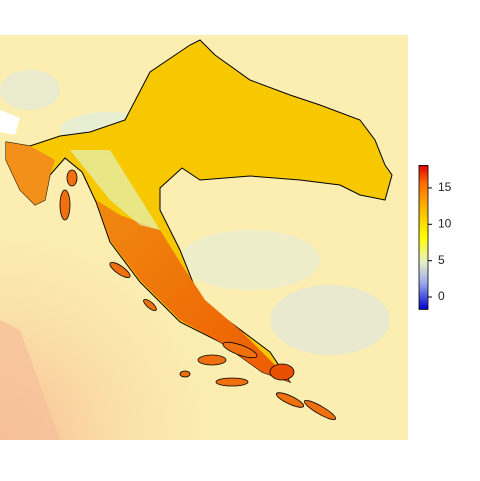 The height and width of the screenshot is (481, 480). I want to click on colorbar, so click(423, 237).